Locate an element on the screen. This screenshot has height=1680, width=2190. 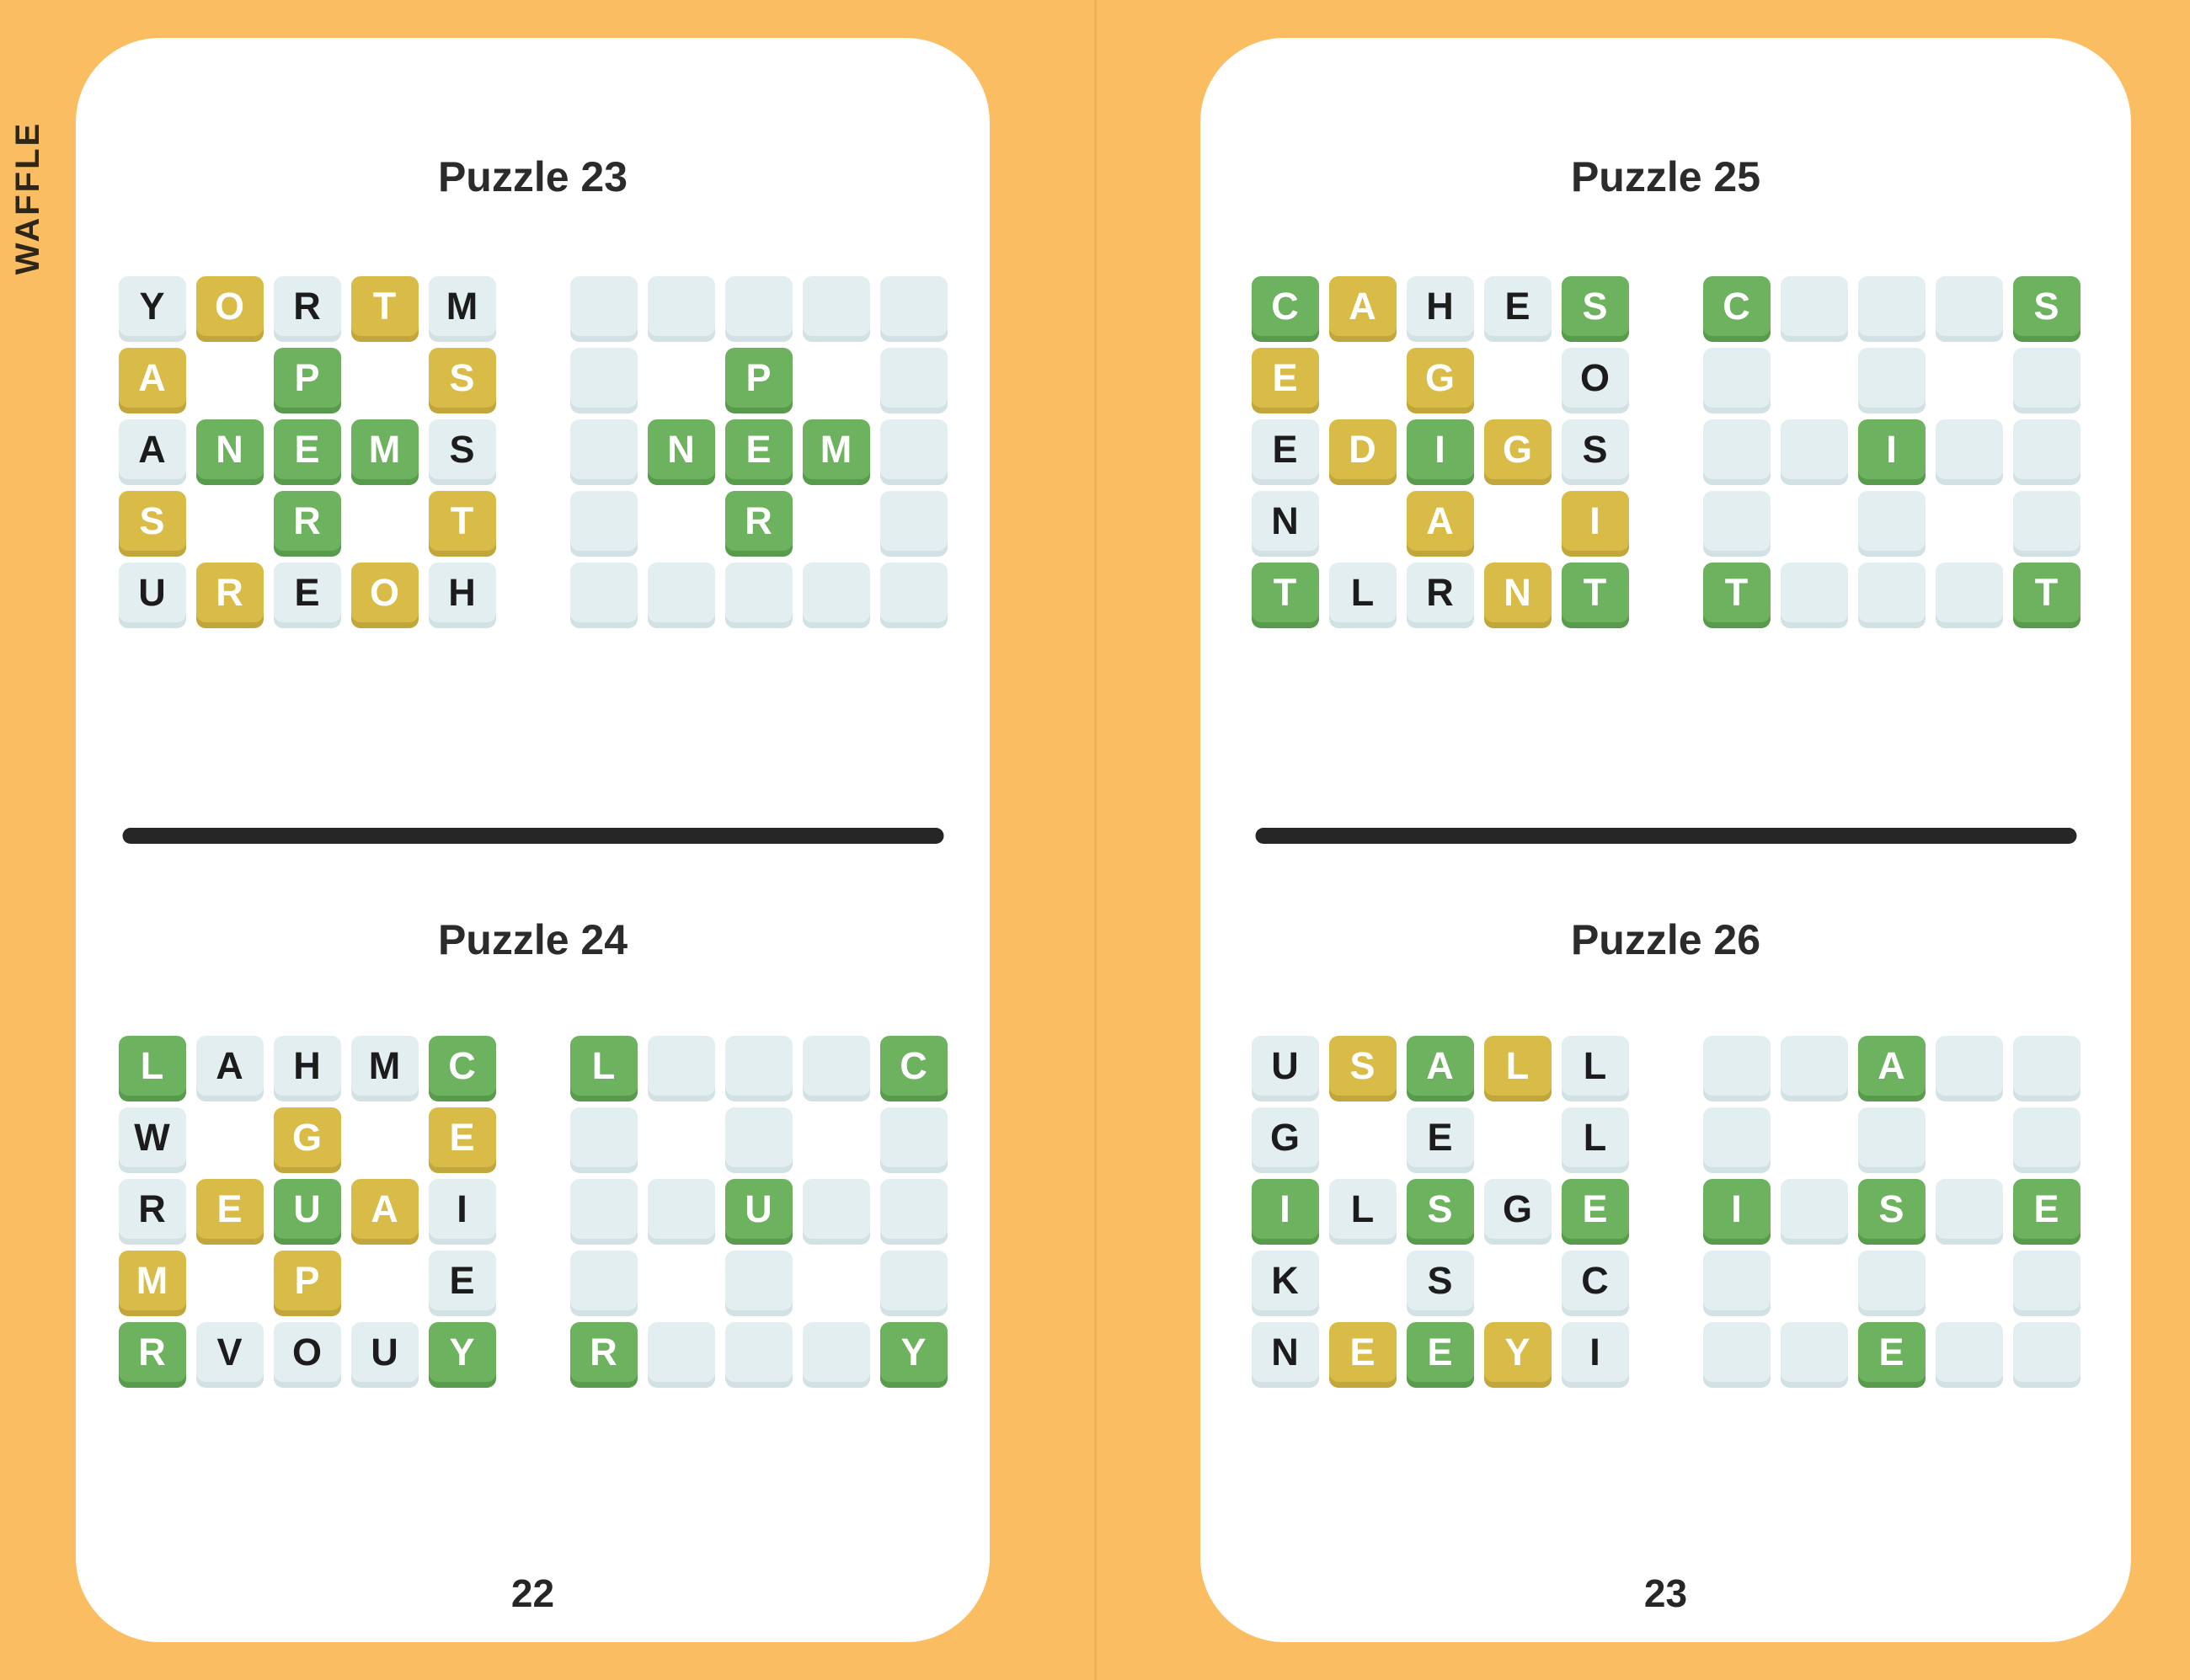
tile-letter: N is located at coordinates (1285, 520).